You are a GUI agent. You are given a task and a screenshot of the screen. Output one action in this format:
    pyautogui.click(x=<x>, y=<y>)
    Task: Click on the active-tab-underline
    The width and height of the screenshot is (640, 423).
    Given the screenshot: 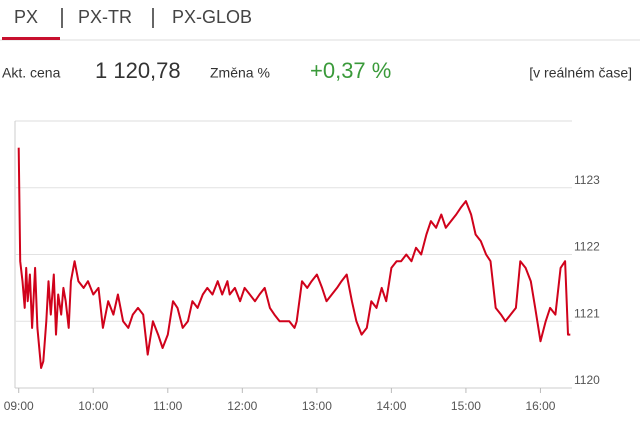 What is the action you would take?
    pyautogui.click(x=31, y=38)
    